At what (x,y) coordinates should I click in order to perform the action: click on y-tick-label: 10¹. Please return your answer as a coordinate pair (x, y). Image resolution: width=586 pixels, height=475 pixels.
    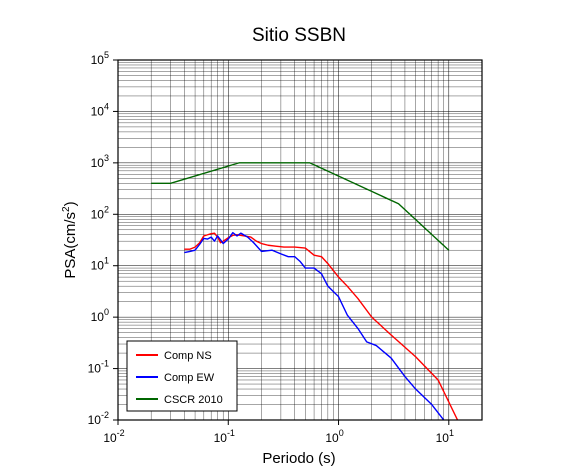
    Looking at the image, I should click on (100, 264).